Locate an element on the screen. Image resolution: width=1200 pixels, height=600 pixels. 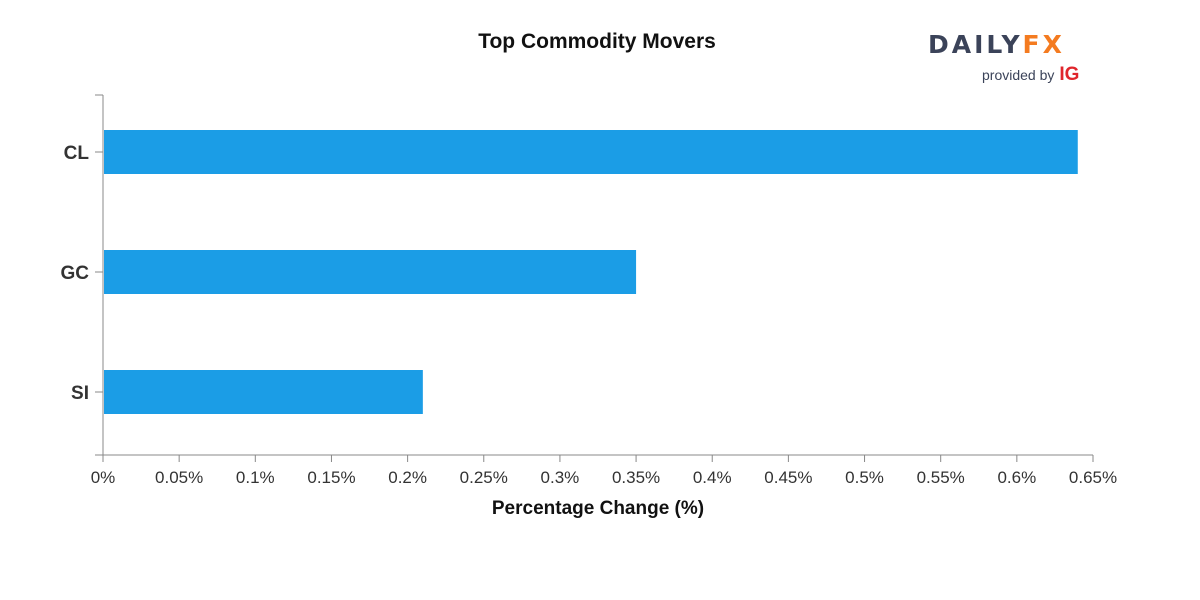
x-tick-label: 0.4% is located at coordinates (712, 477).